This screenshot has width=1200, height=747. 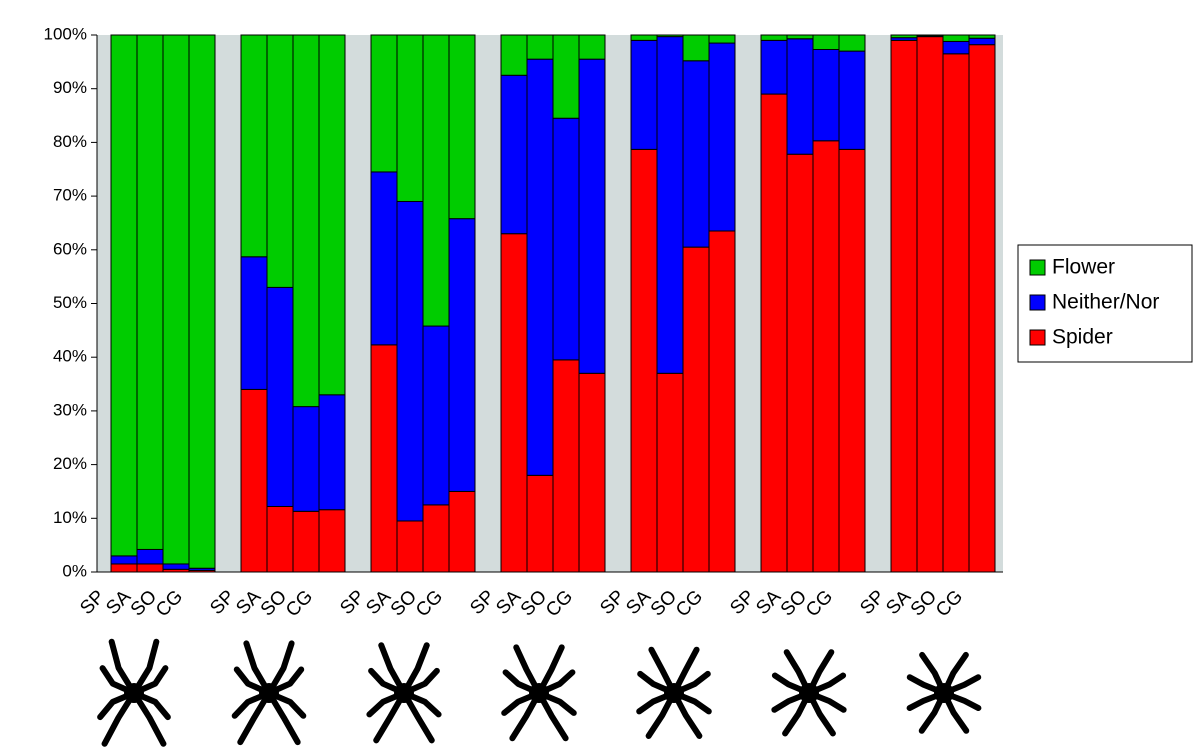 What do you see at coordinates (70, 302) in the screenshot?
I see `y-tick-label: 50%` at bounding box center [70, 302].